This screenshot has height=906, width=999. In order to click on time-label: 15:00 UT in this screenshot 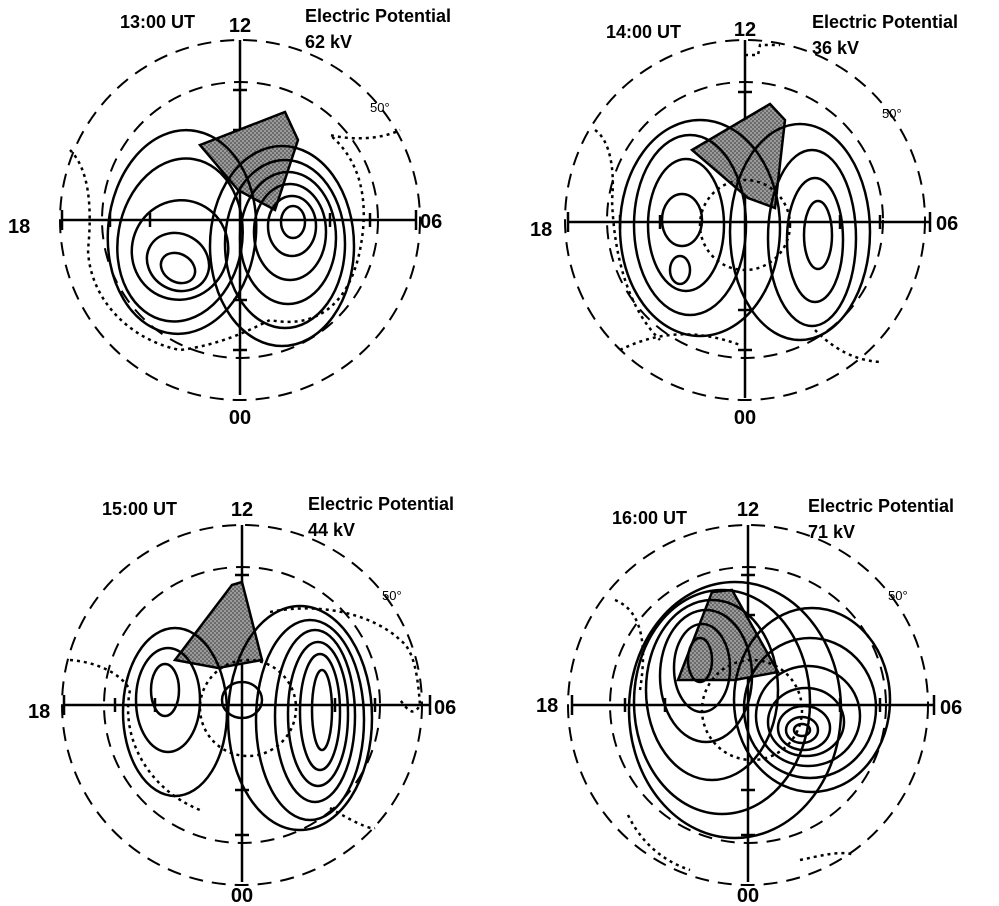, I will do `click(139, 509)`.